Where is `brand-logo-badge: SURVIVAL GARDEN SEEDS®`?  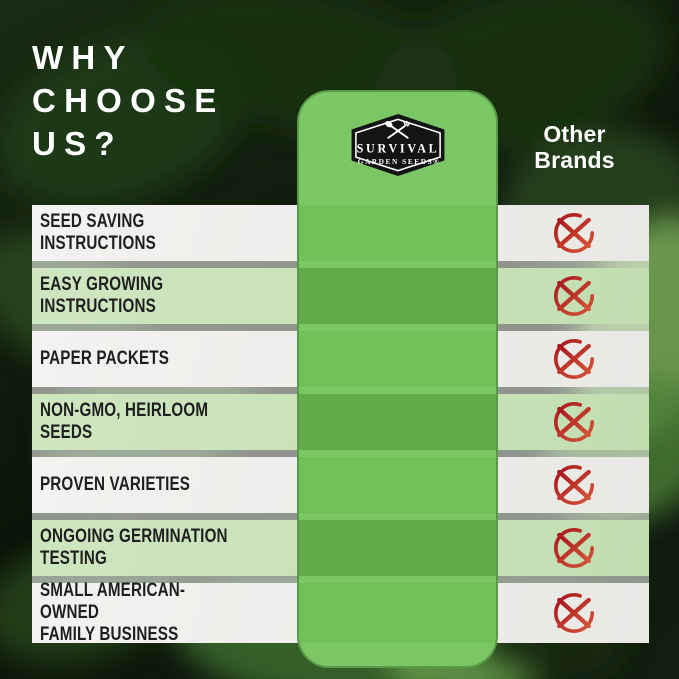
brand-logo-badge: SURVIVAL GARDEN SEEDS® is located at coordinates (398, 145).